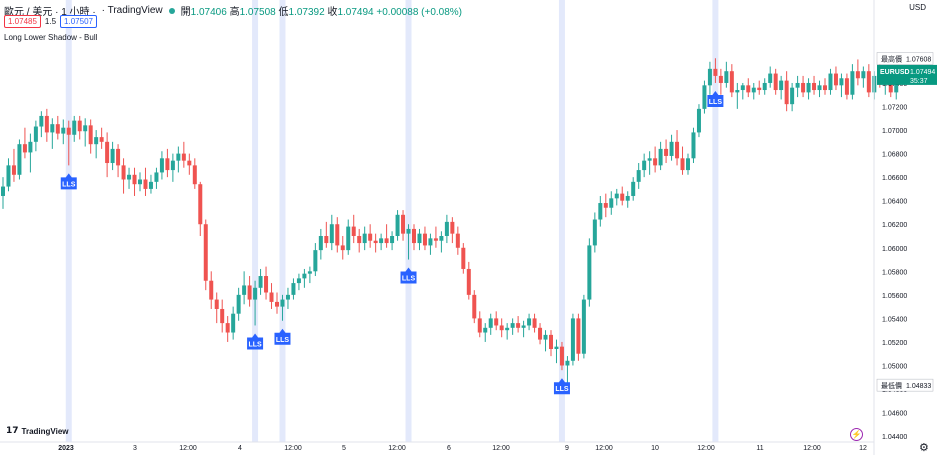  I want to click on low-price-marker-value: 1.04833, so click(918, 386).